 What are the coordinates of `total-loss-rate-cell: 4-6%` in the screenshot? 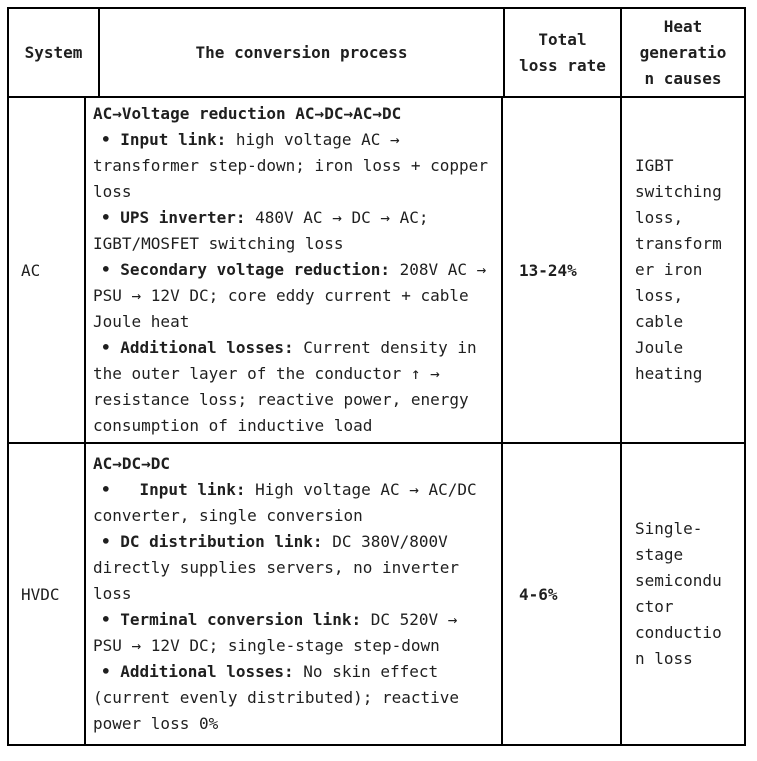 It's located at (562, 594).